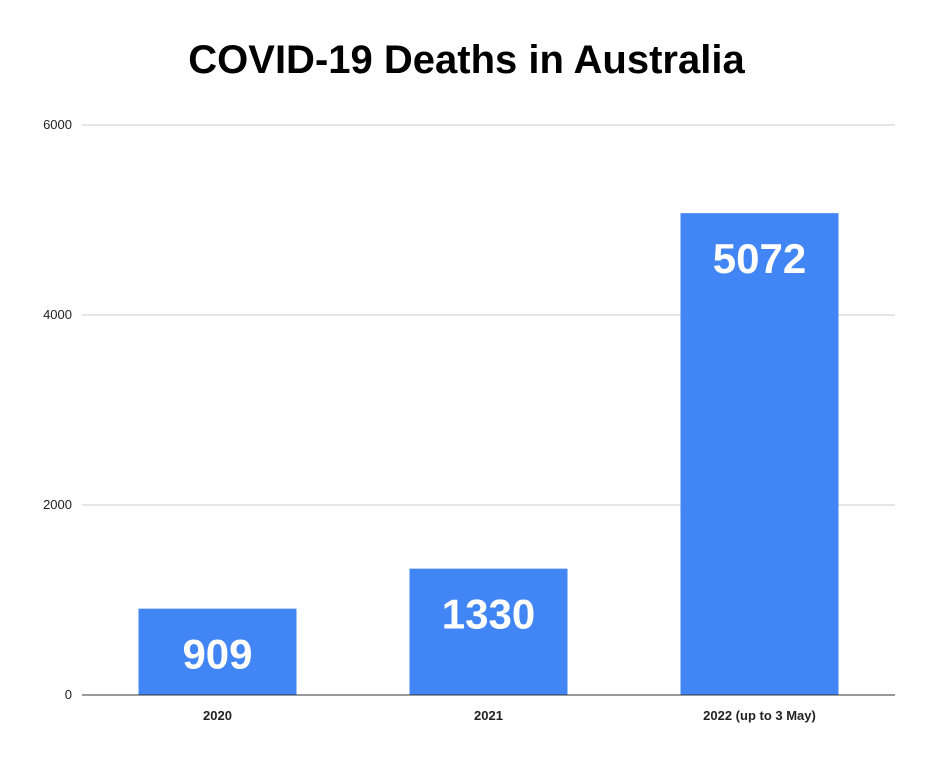 The image size is (933, 760). What do you see at coordinates (759, 258) in the screenshot?
I see `data-label: 5072` at bounding box center [759, 258].